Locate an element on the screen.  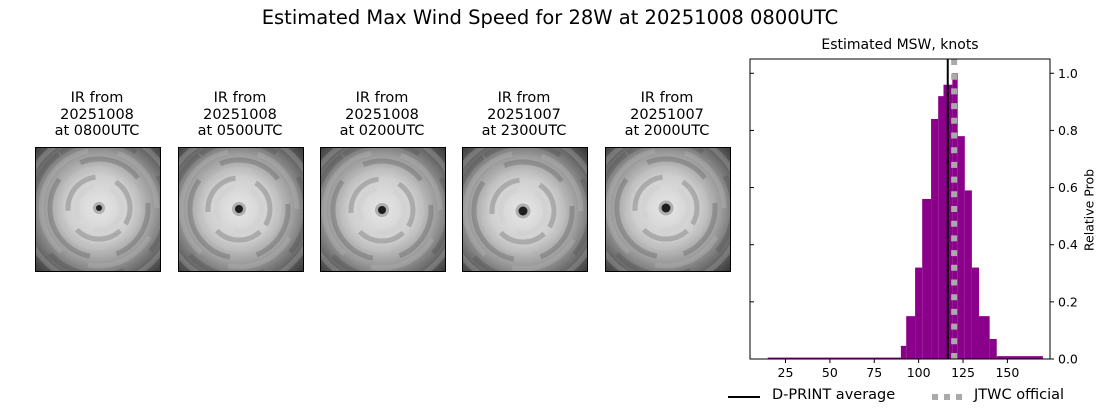
legend-label-official: JTWC official is located at coordinates (1019, 395).